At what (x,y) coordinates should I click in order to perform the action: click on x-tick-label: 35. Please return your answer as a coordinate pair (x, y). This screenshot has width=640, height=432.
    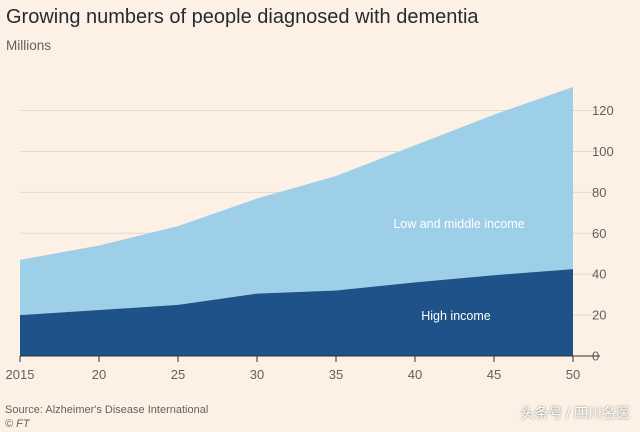
    Looking at the image, I should click on (336, 374).